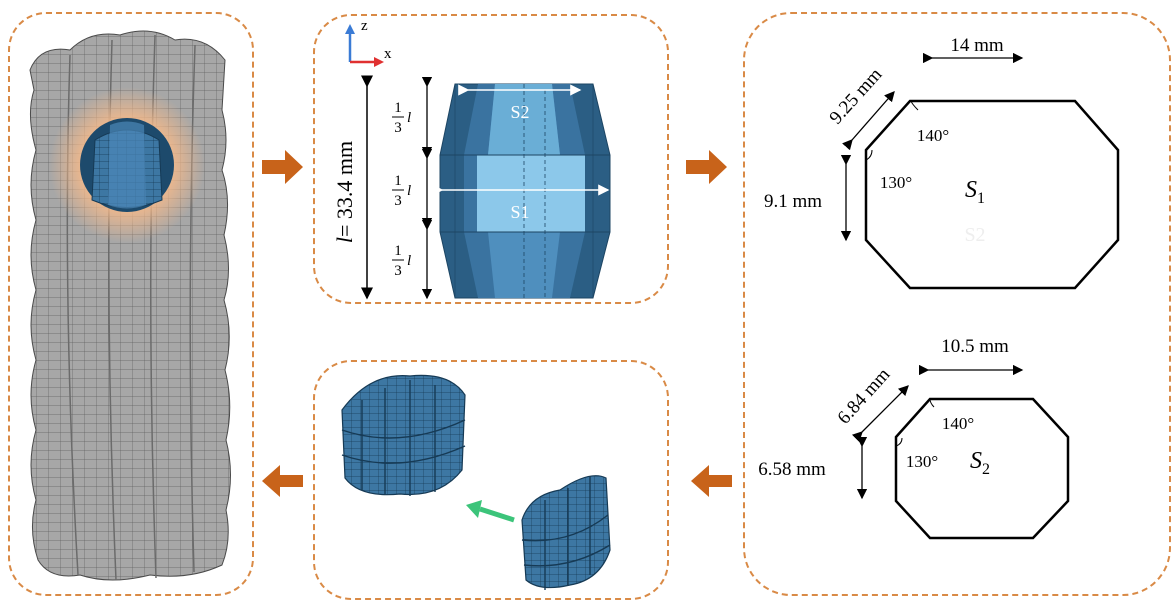 The width and height of the screenshot is (1175, 603). Describe the element at coordinates (412, 188) in the screenshot. I see `third-dimensions: 1 3 l 1 3 l 1 3 l` at that location.